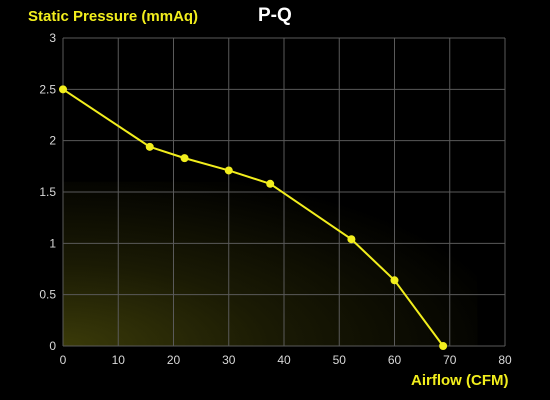 The width and height of the screenshot is (550, 400). Describe the element at coordinates (113, 16) in the screenshot. I see `y-axis-label: Static Pressure (mmAq)` at that location.